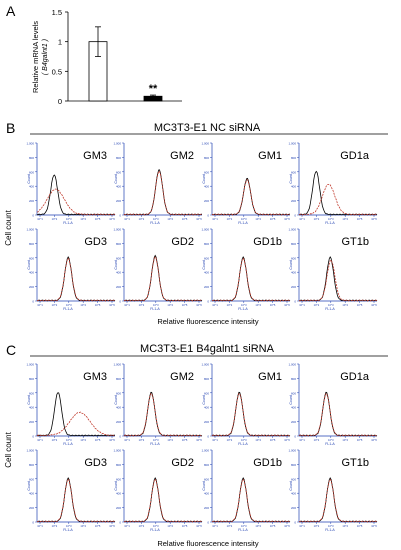 The width and height of the screenshot is (401, 550). What do you see at coordinates (267, 463) in the screenshot?
I see `histogram-label: GD1b` at bounding box center [267, 463].